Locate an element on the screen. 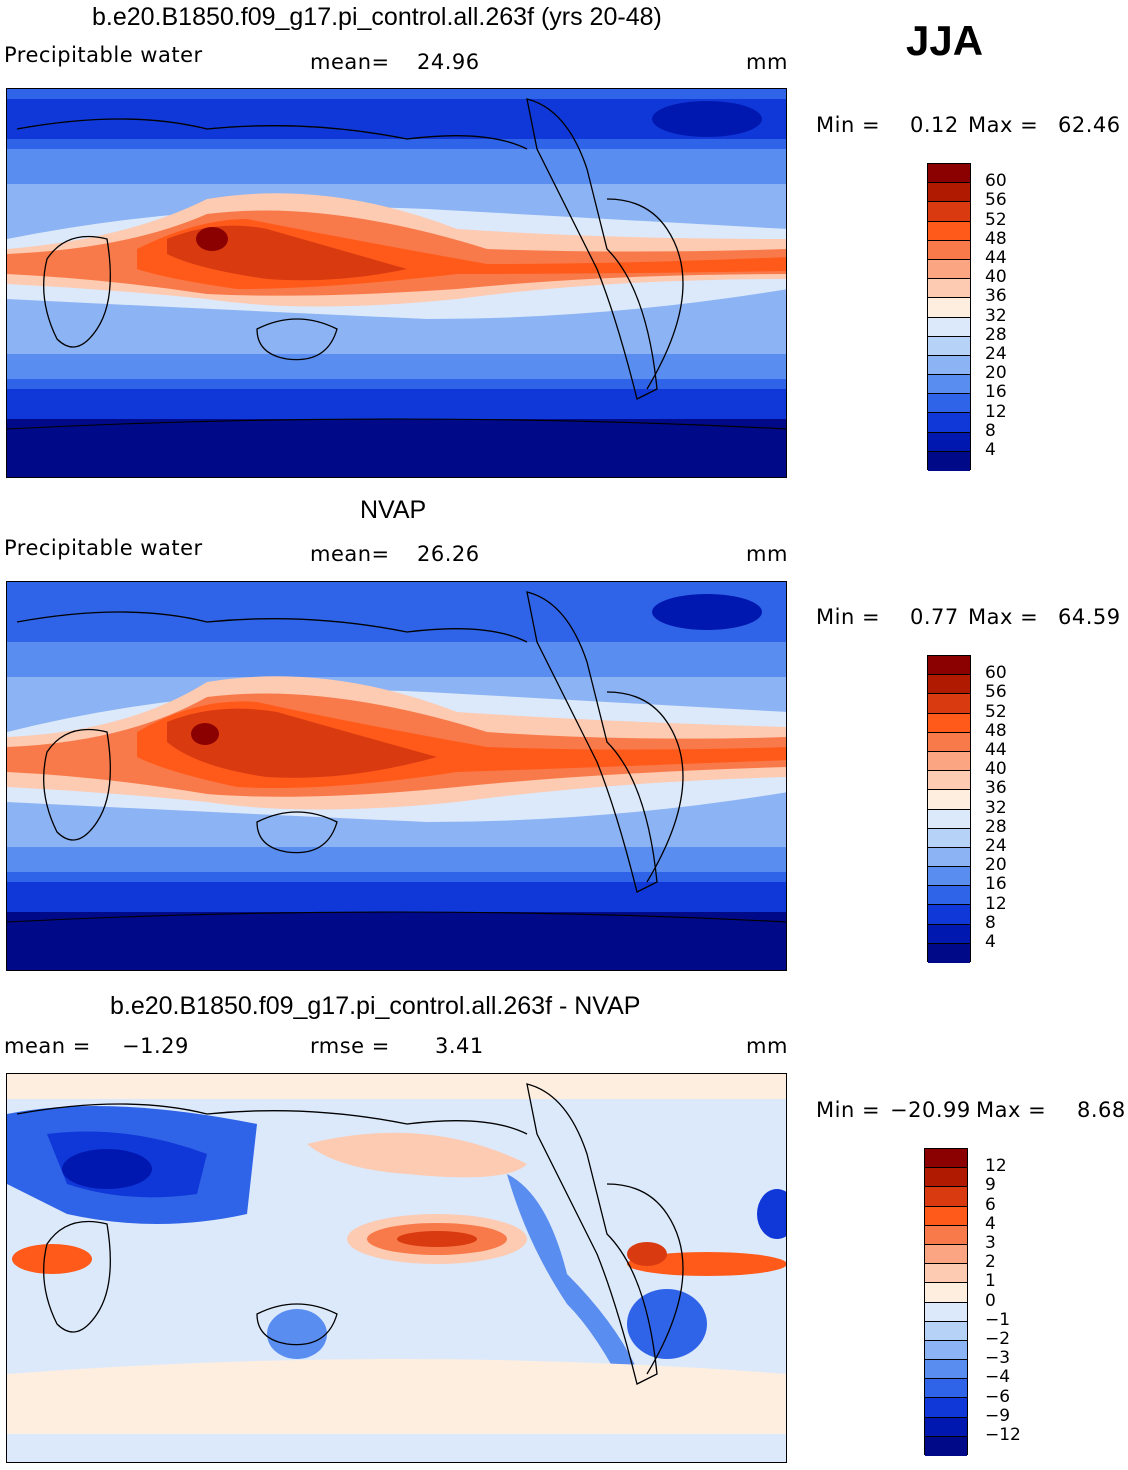  colorbar-tick-label: 3 is located at coordinates (990, 1243).